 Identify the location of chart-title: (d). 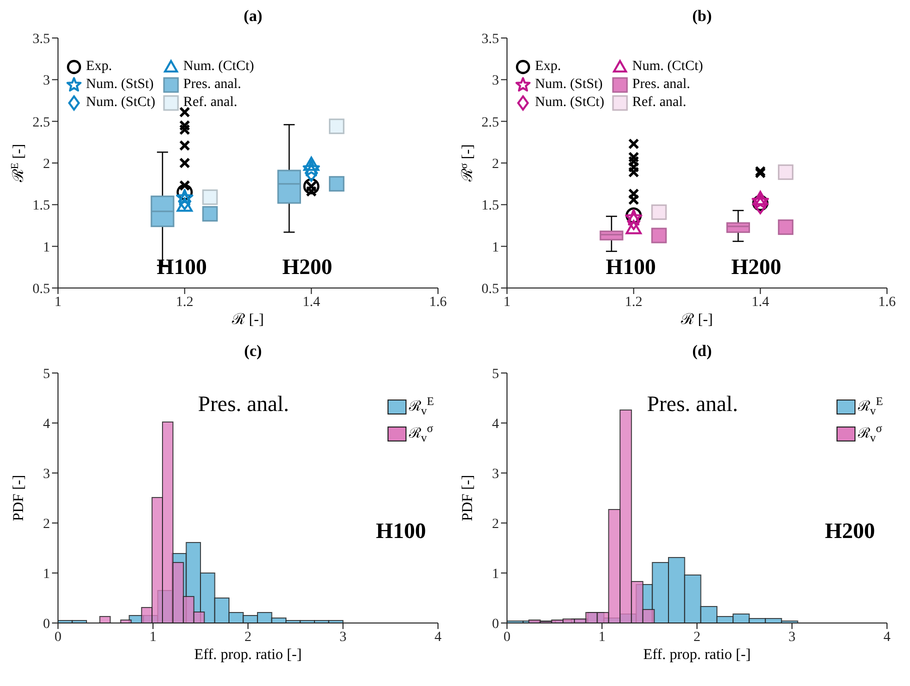
(702, 352).